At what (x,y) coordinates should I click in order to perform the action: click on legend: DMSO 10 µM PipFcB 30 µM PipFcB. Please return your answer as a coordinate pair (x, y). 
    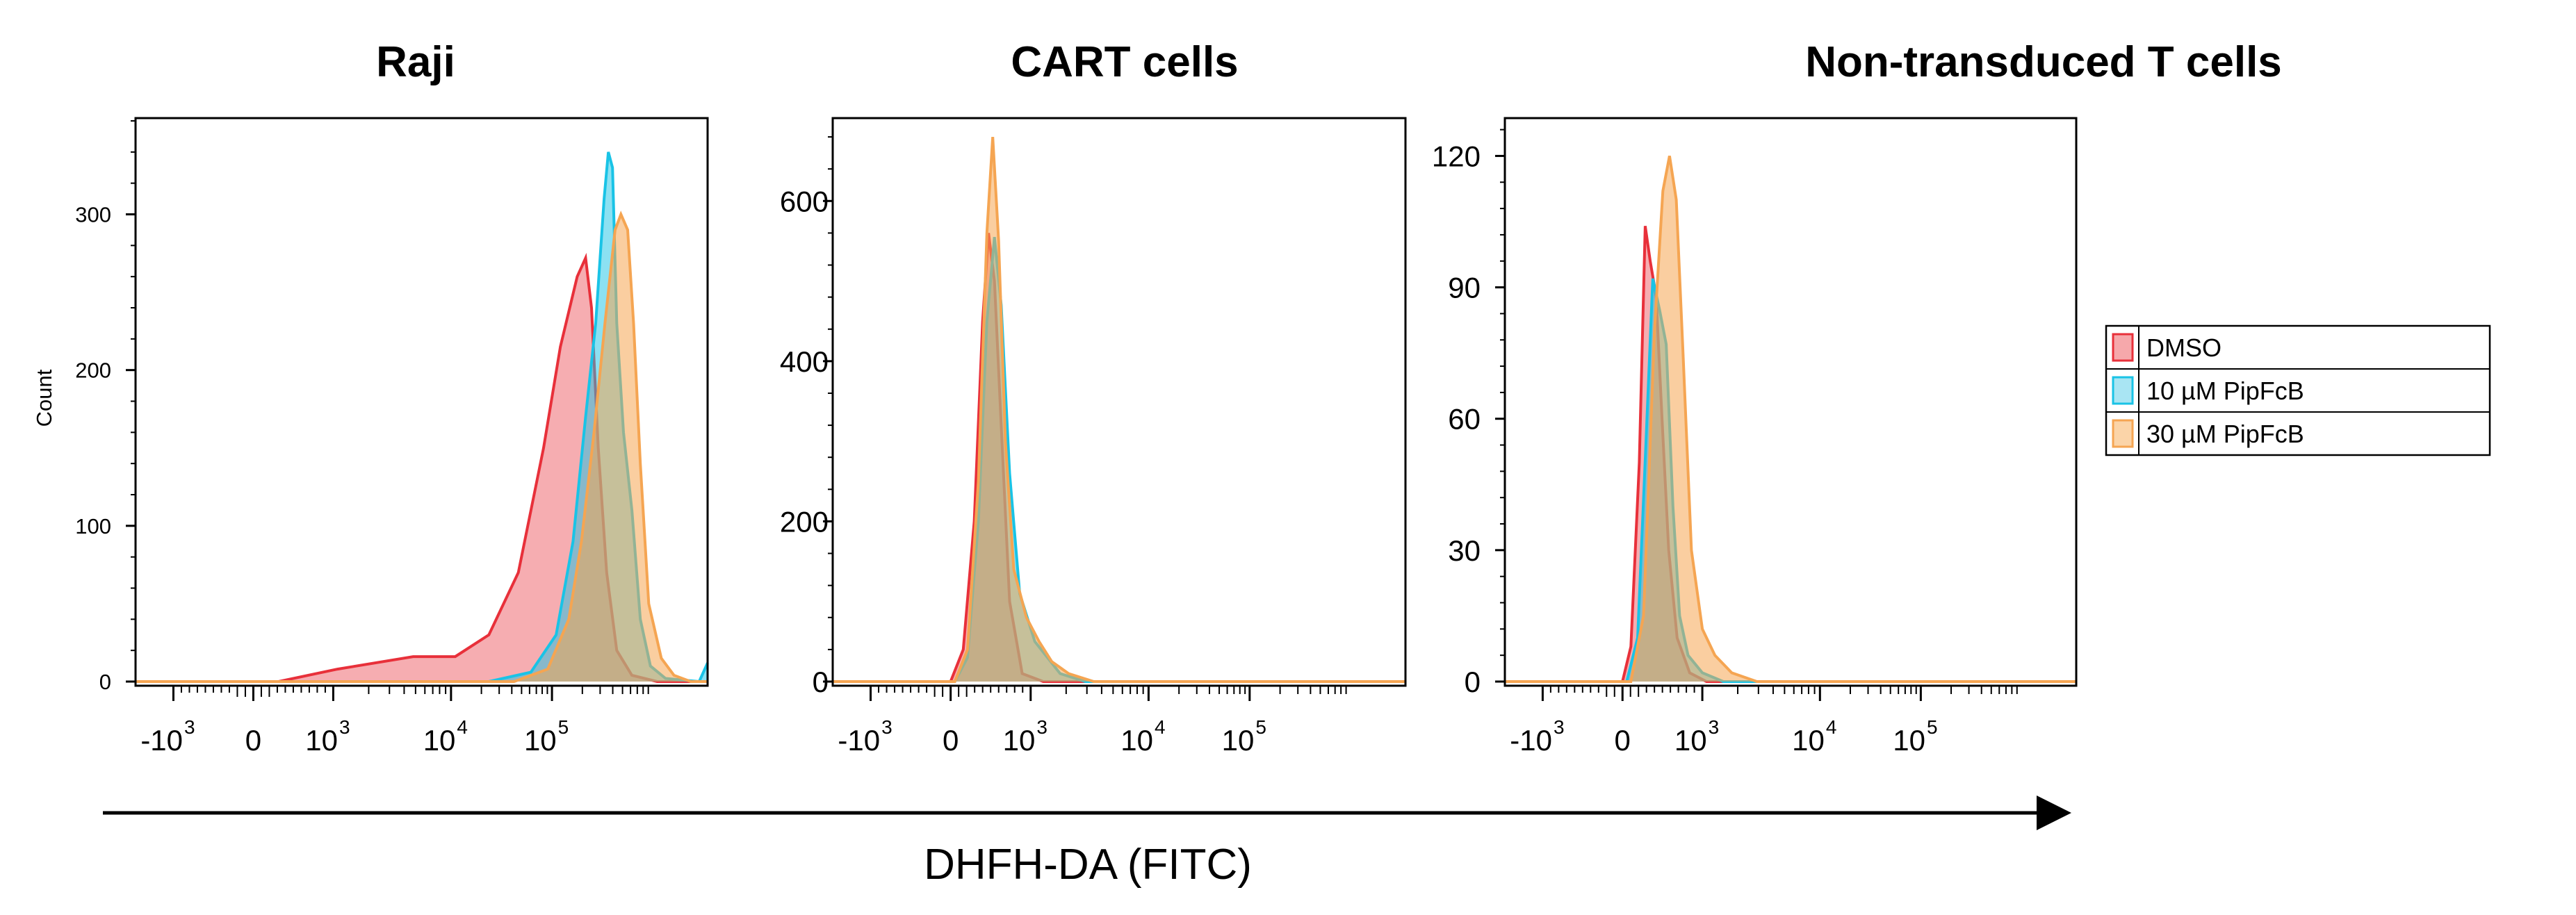
    Looking at the image, I should click on (2298, 390).